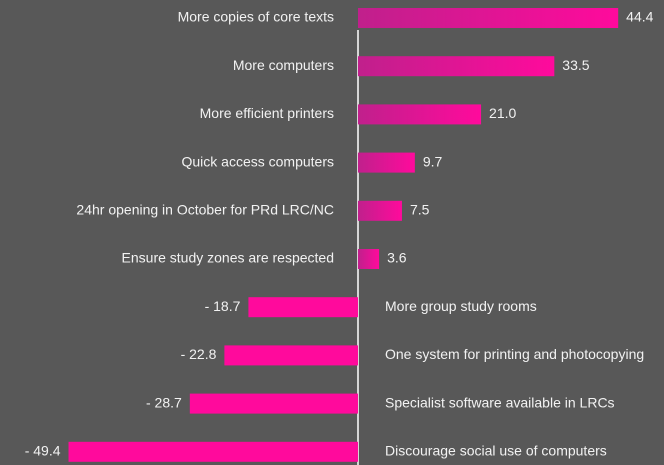  I want to click on category-label: More computers, so click(283, 65).